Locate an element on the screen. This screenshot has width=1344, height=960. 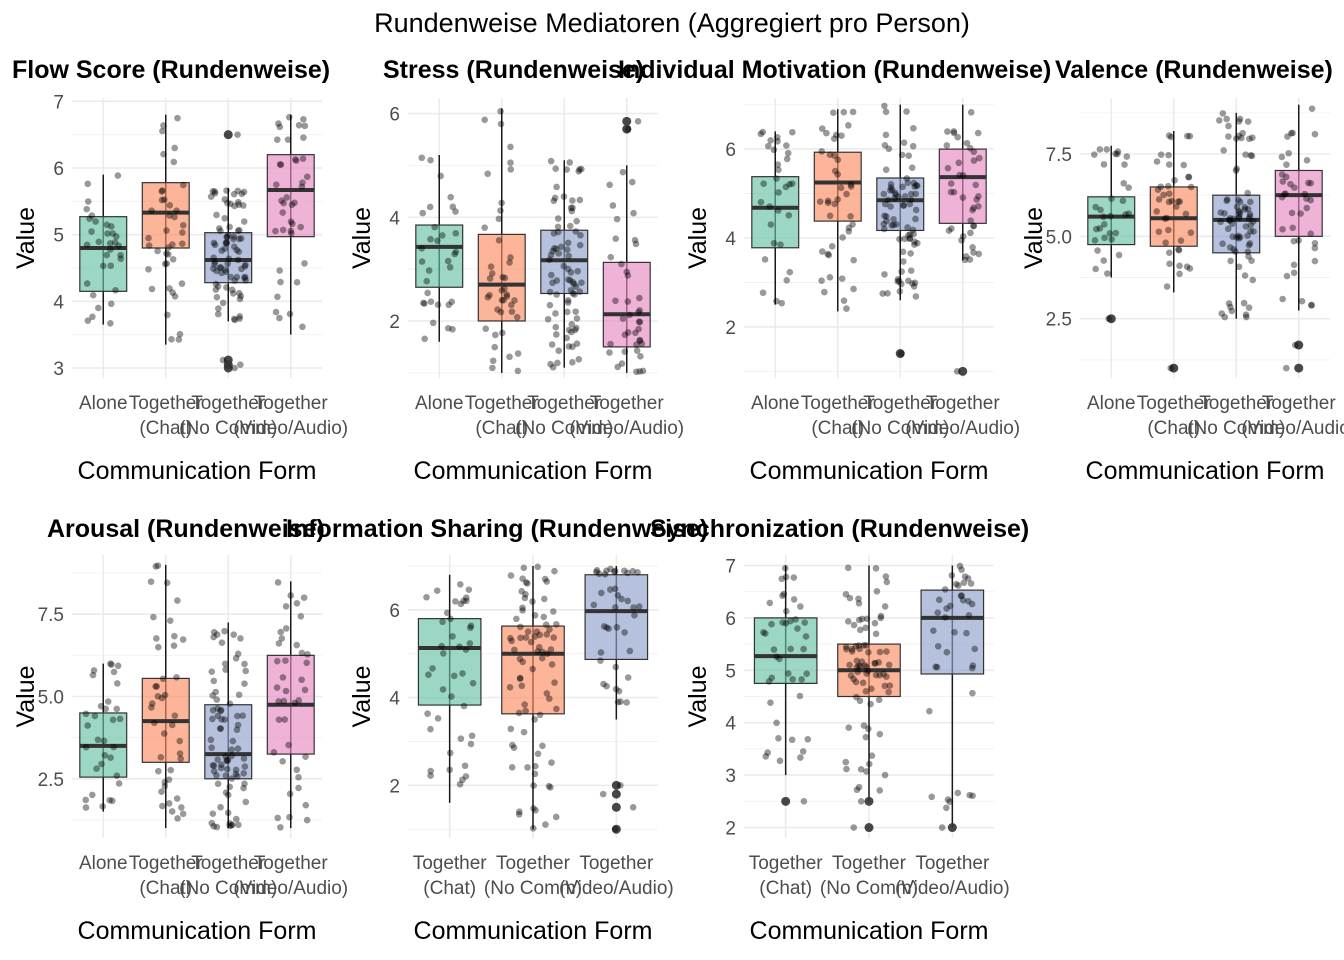
panel-title: Arousal (Rundenweise) is located at coordinates (186, 529).